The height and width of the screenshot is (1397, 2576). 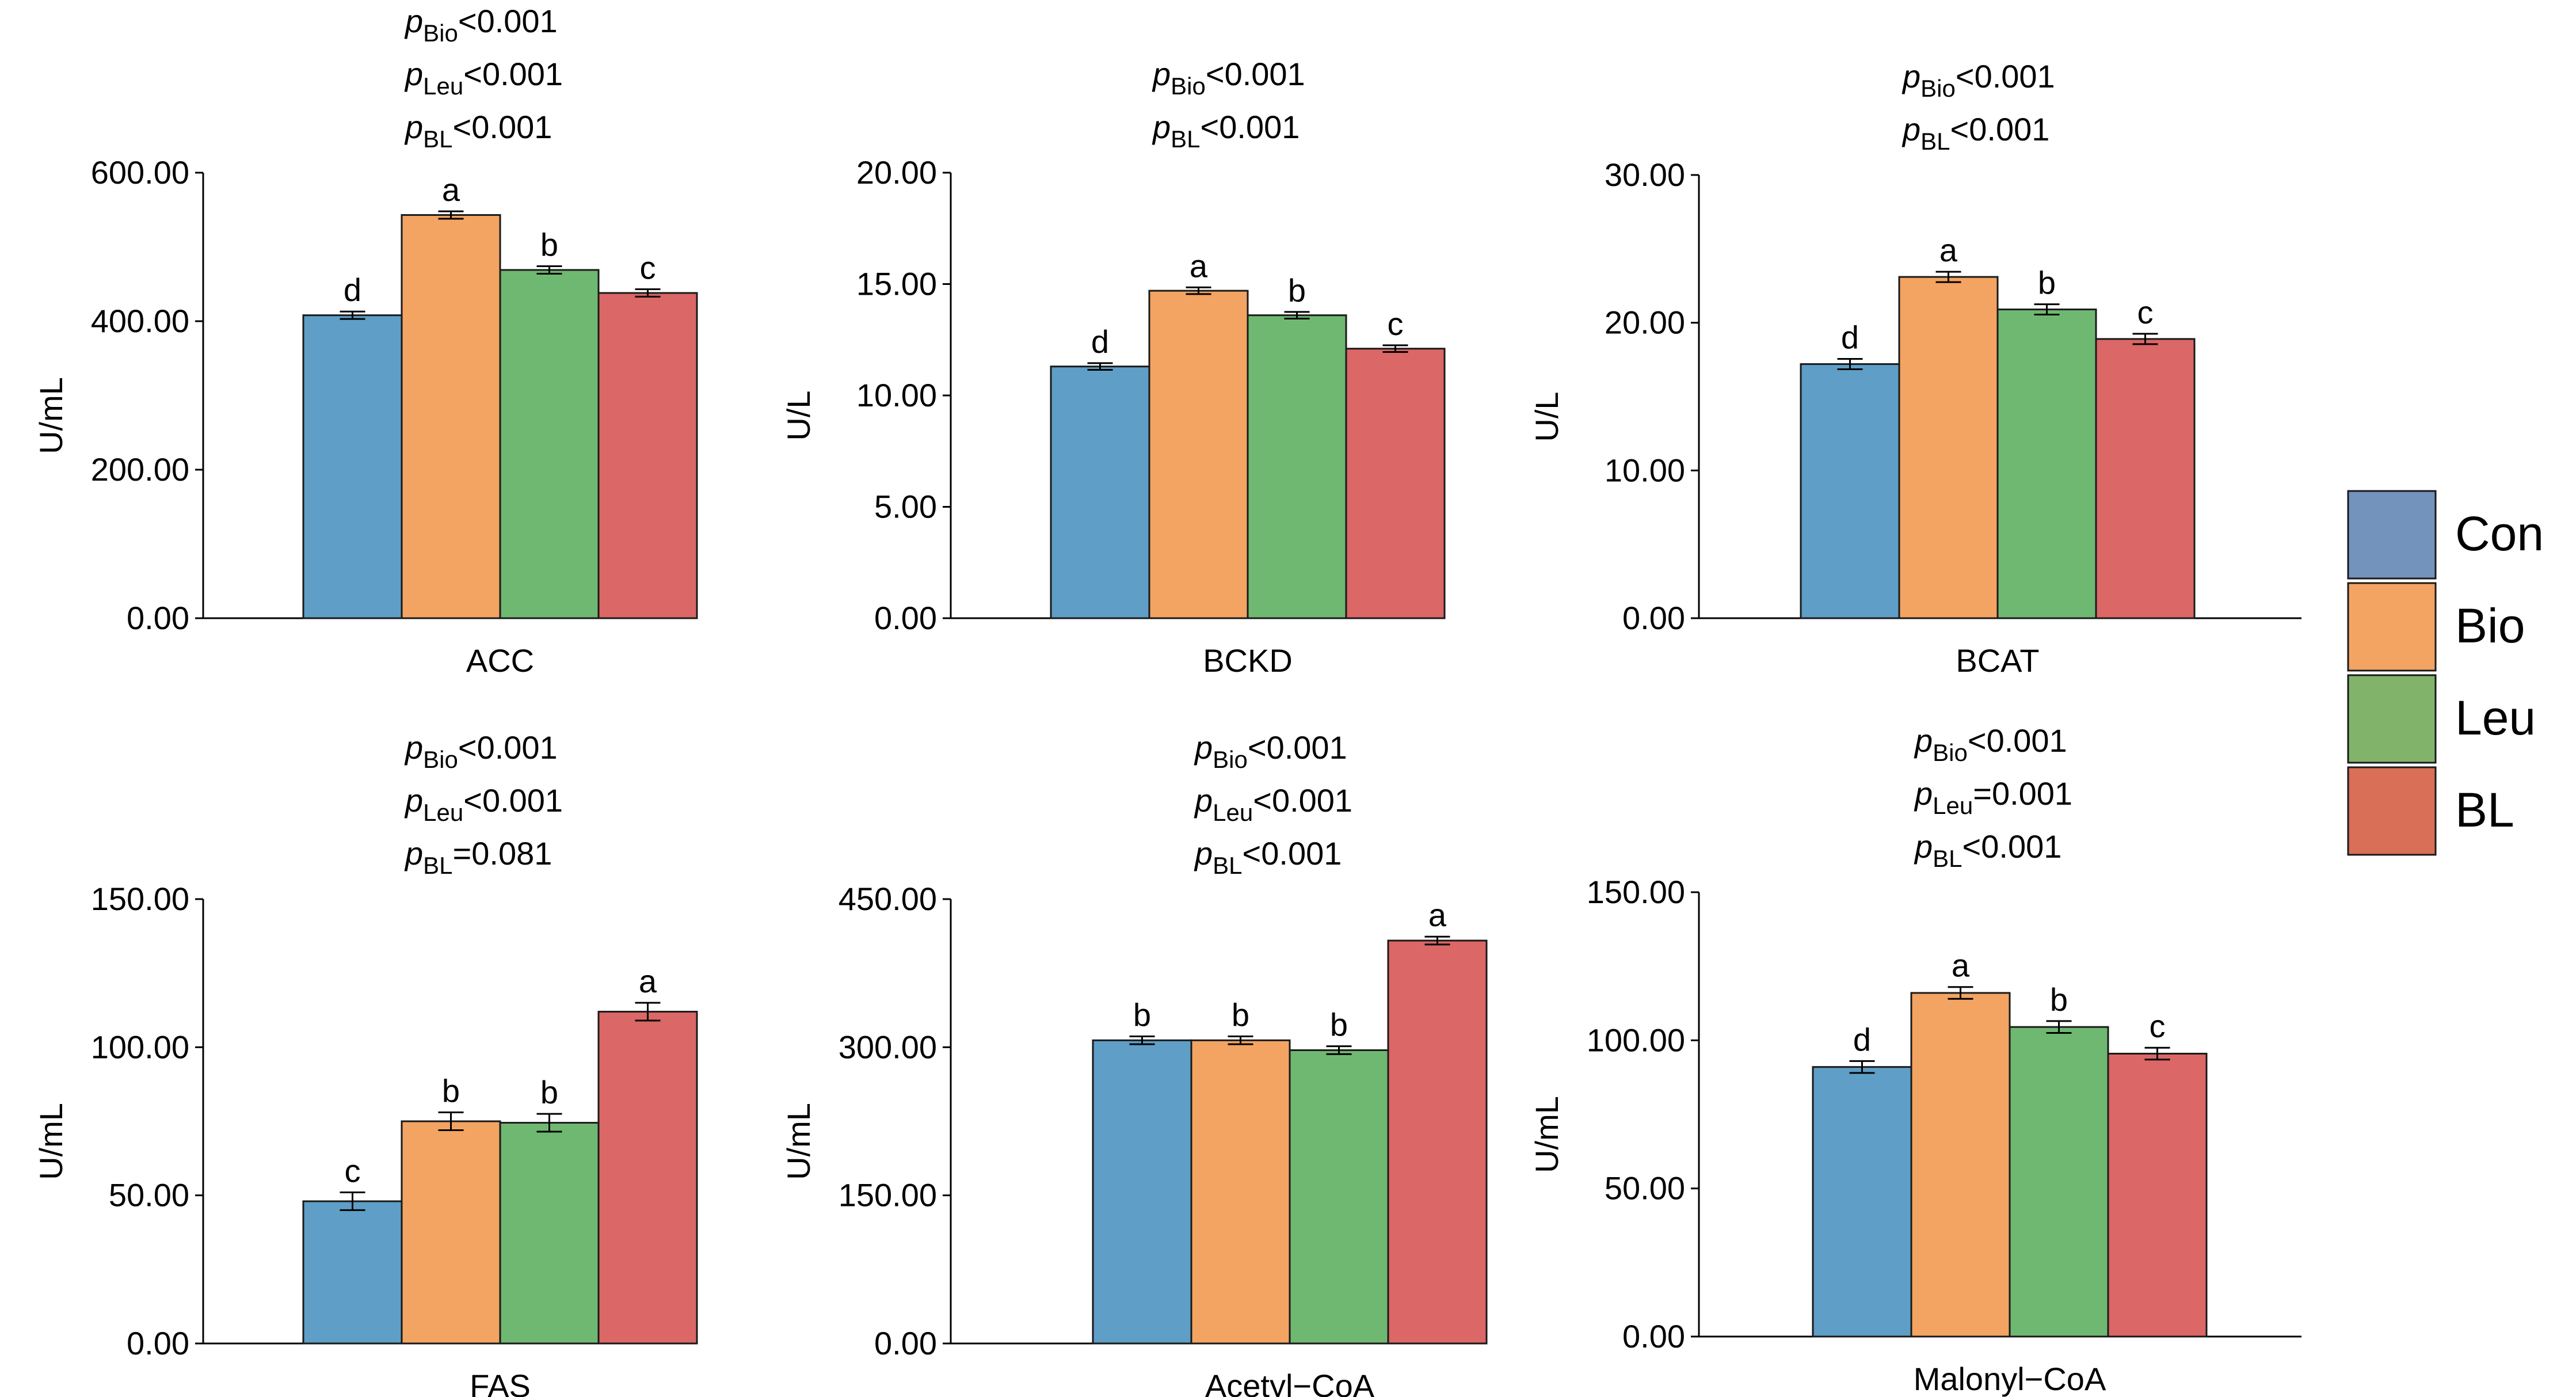 I want to click on y-tick-label: 300.00, so click(x=888, y=1047).